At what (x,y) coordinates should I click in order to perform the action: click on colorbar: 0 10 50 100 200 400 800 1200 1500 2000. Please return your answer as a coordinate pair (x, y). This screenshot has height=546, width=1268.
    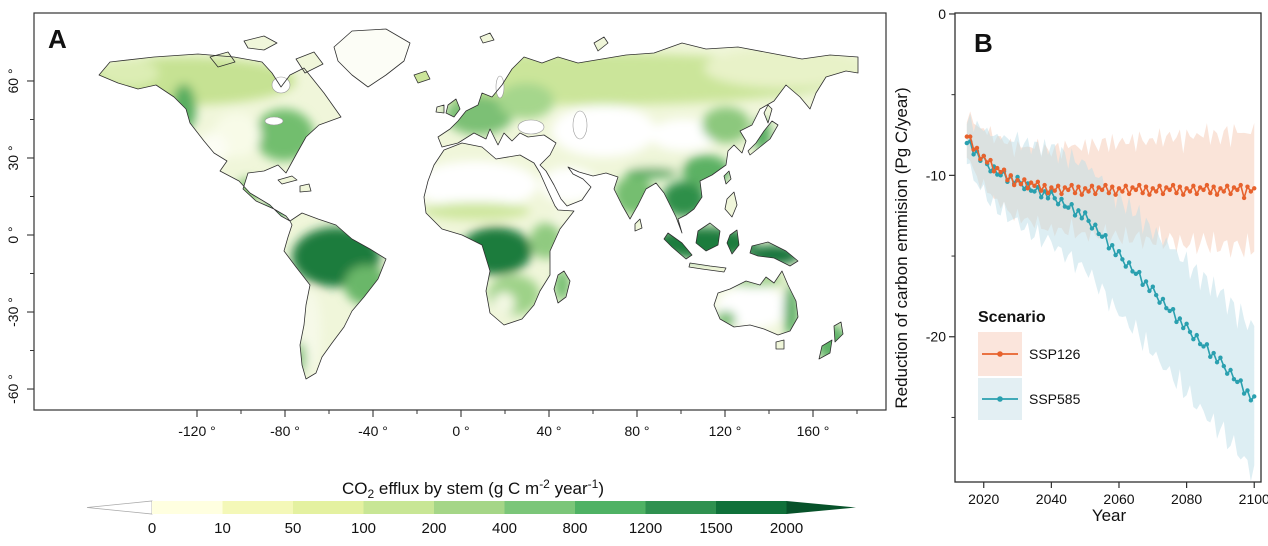
    Looking at the image, I should click on (471, 518).